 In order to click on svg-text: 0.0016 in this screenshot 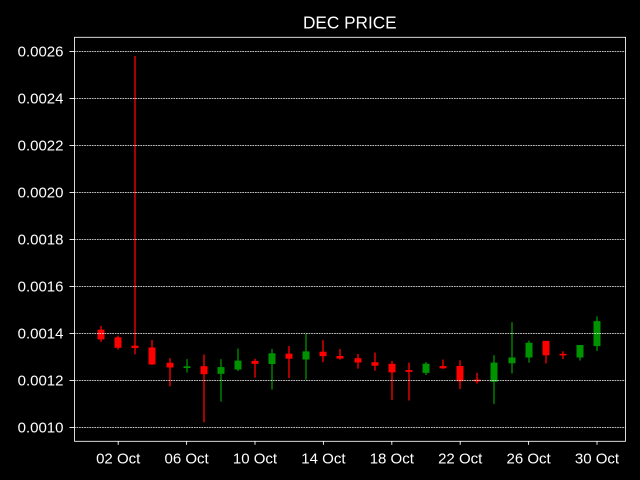, I will do `click(41, 287)`.